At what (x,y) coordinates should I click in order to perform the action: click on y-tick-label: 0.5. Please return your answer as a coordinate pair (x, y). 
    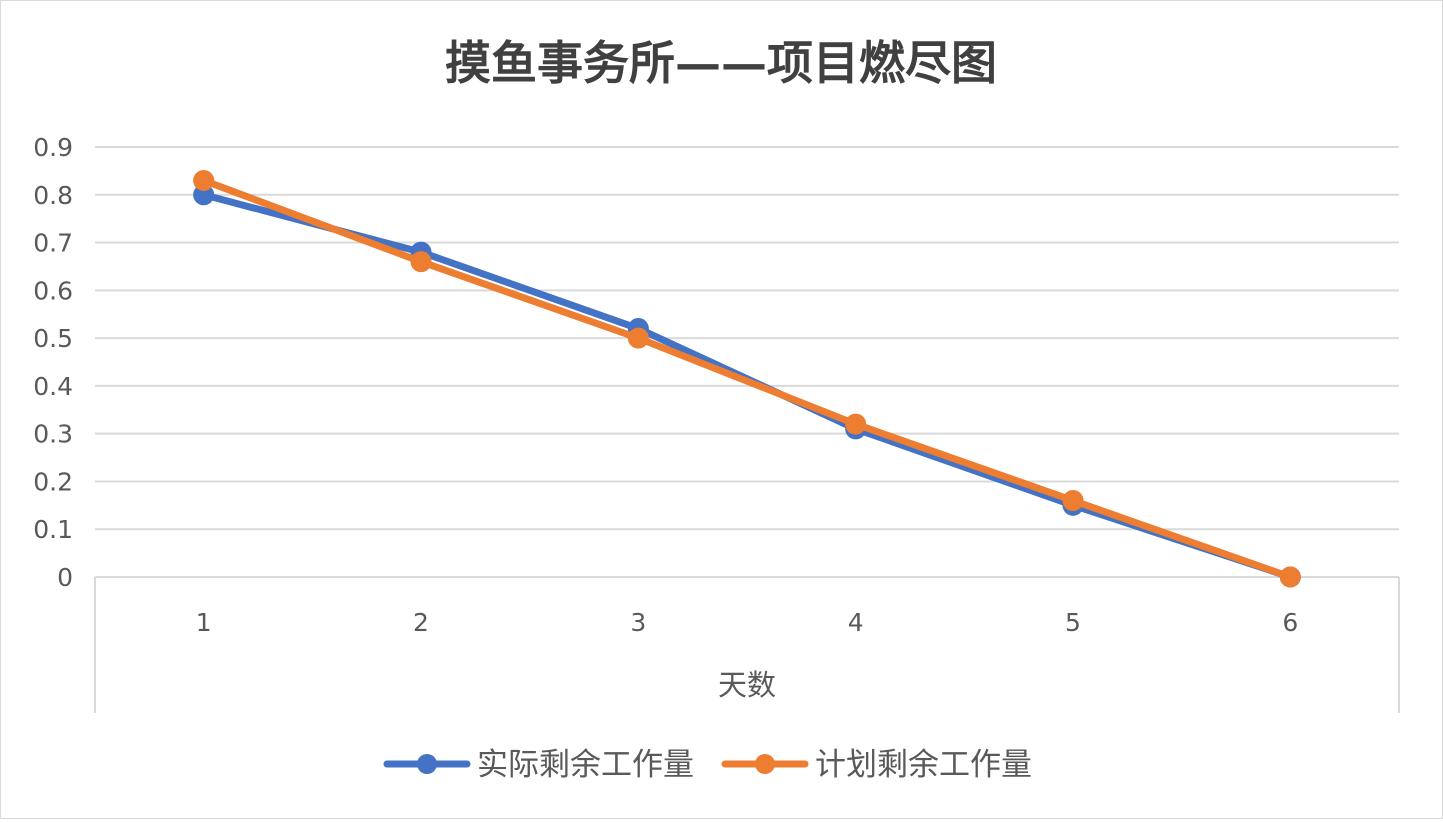
    Looking at the image, I should click on (53, 338).